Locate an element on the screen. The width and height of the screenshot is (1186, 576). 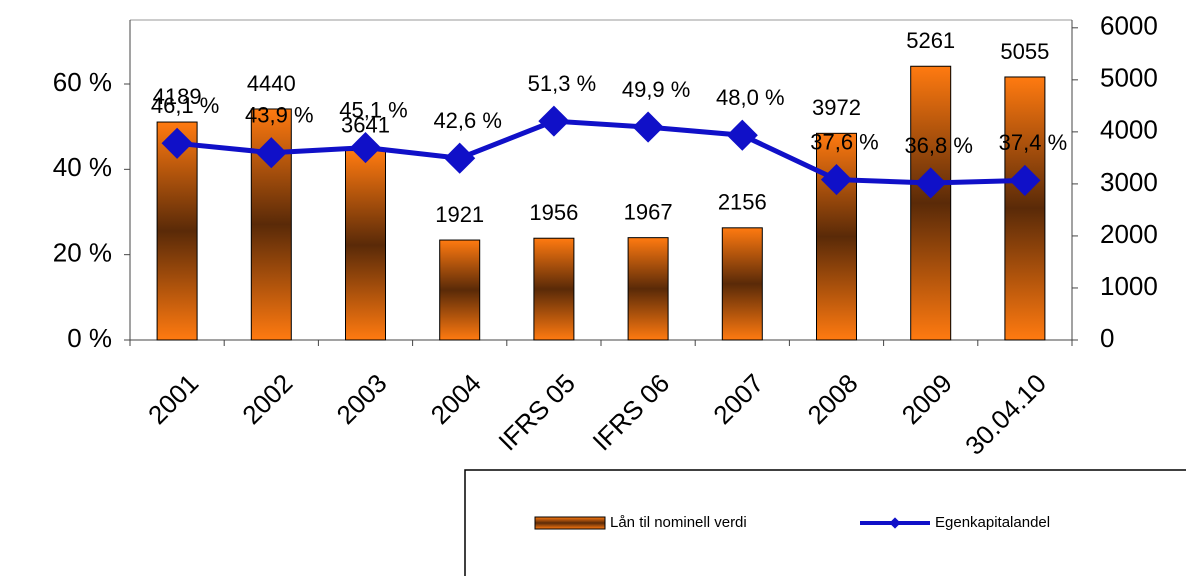
x-tick-label: 2007 is located at coordinates (738, 399).